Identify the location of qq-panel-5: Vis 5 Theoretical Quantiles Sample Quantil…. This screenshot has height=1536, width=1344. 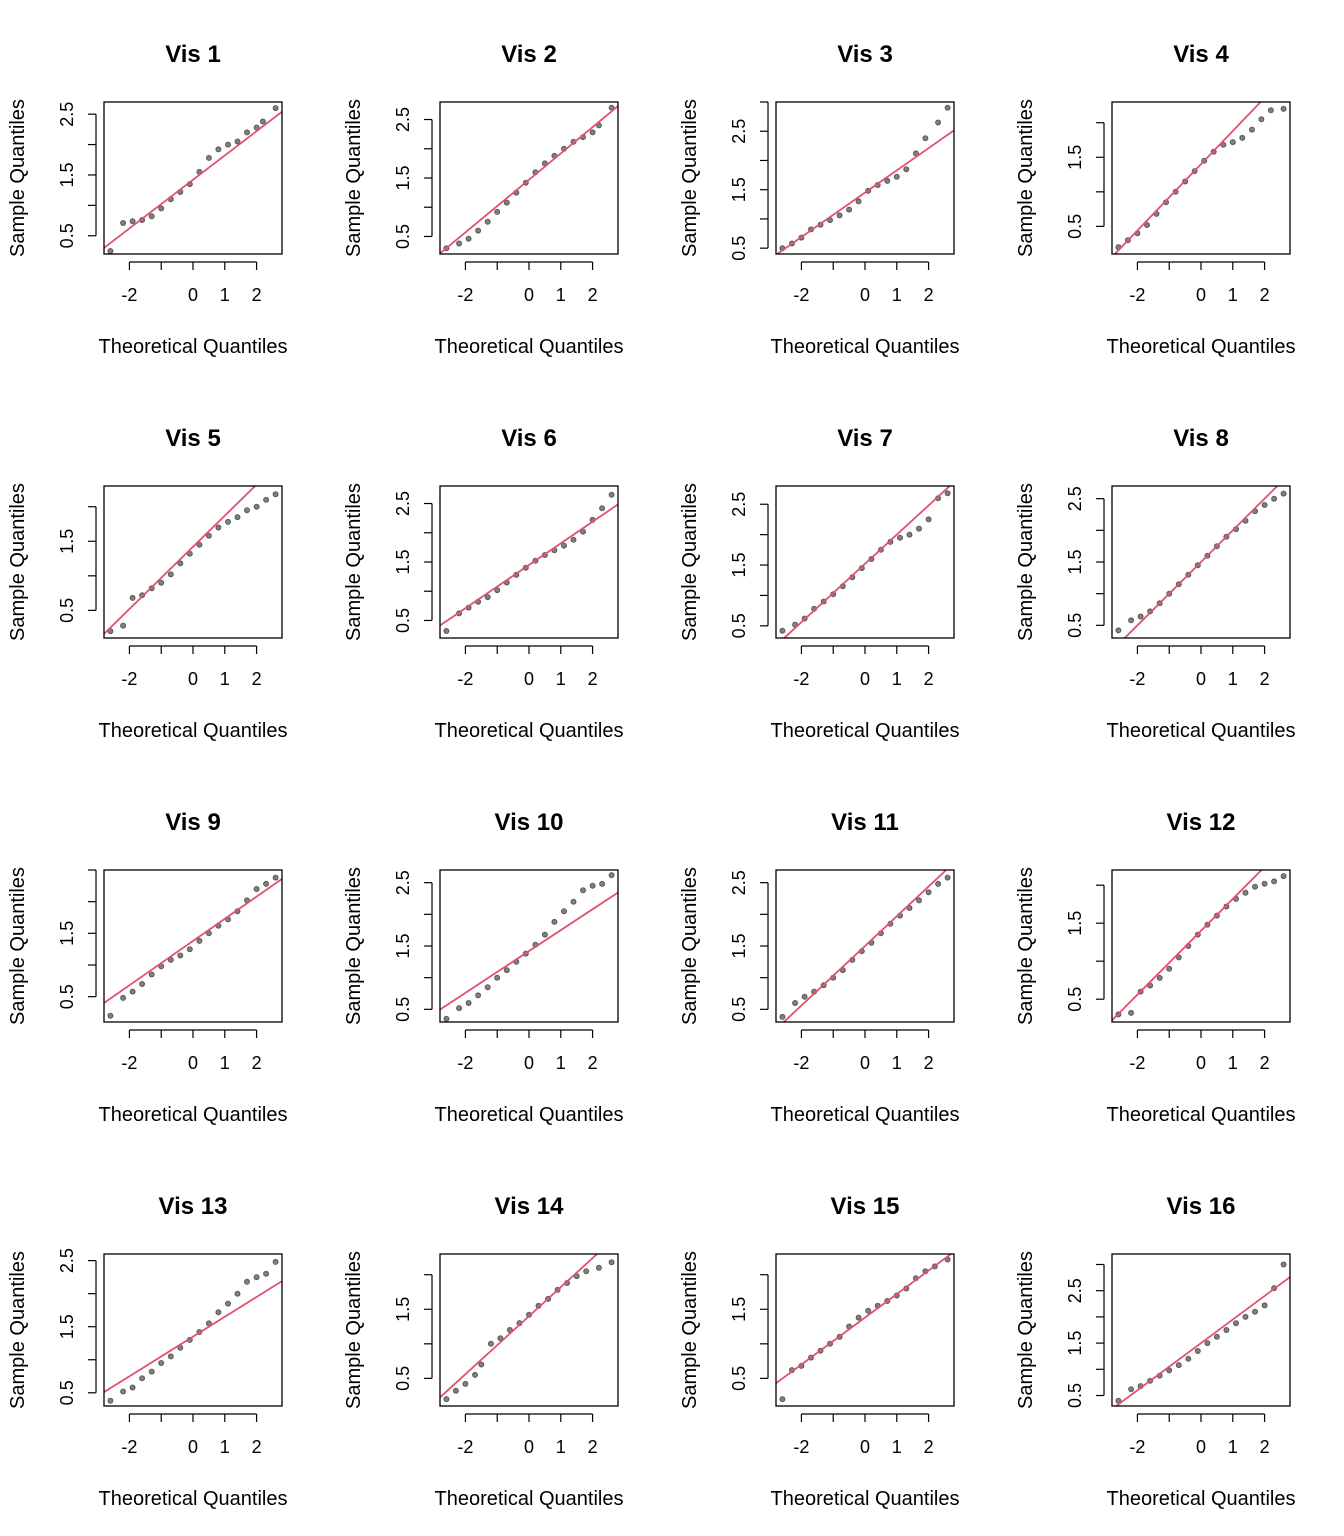
(147, 583).